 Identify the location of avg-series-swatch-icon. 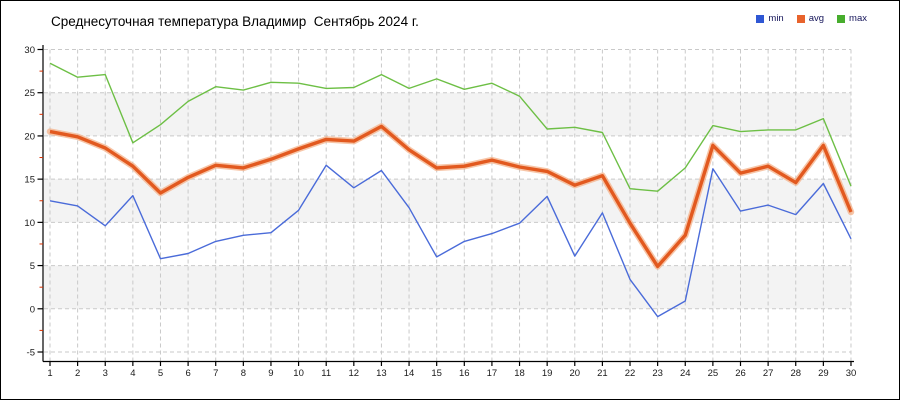
(800, 18).